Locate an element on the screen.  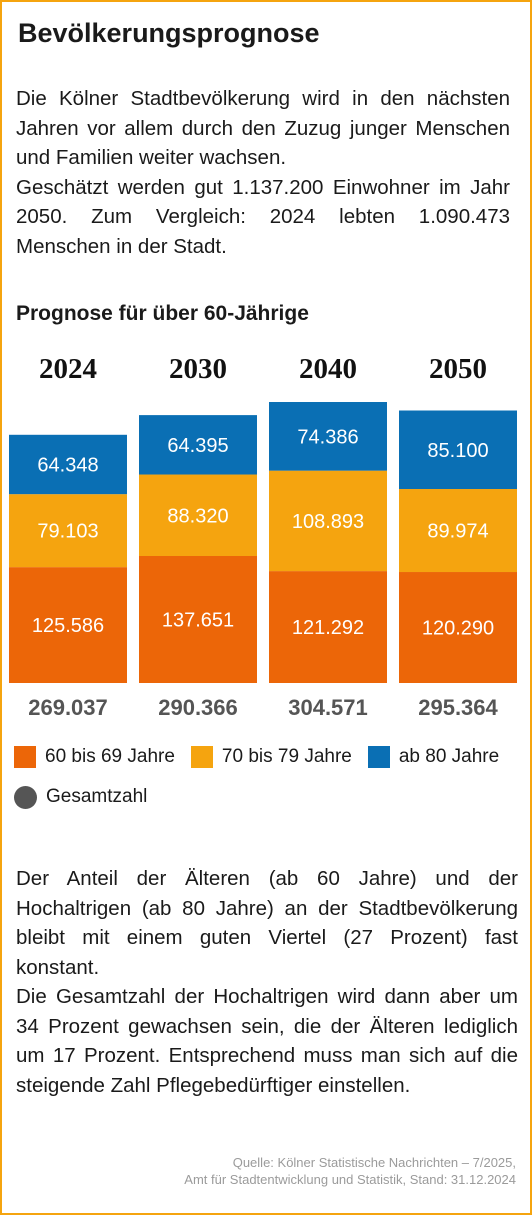
year-label-2030: 2030 is located at coordinates (198, 369).